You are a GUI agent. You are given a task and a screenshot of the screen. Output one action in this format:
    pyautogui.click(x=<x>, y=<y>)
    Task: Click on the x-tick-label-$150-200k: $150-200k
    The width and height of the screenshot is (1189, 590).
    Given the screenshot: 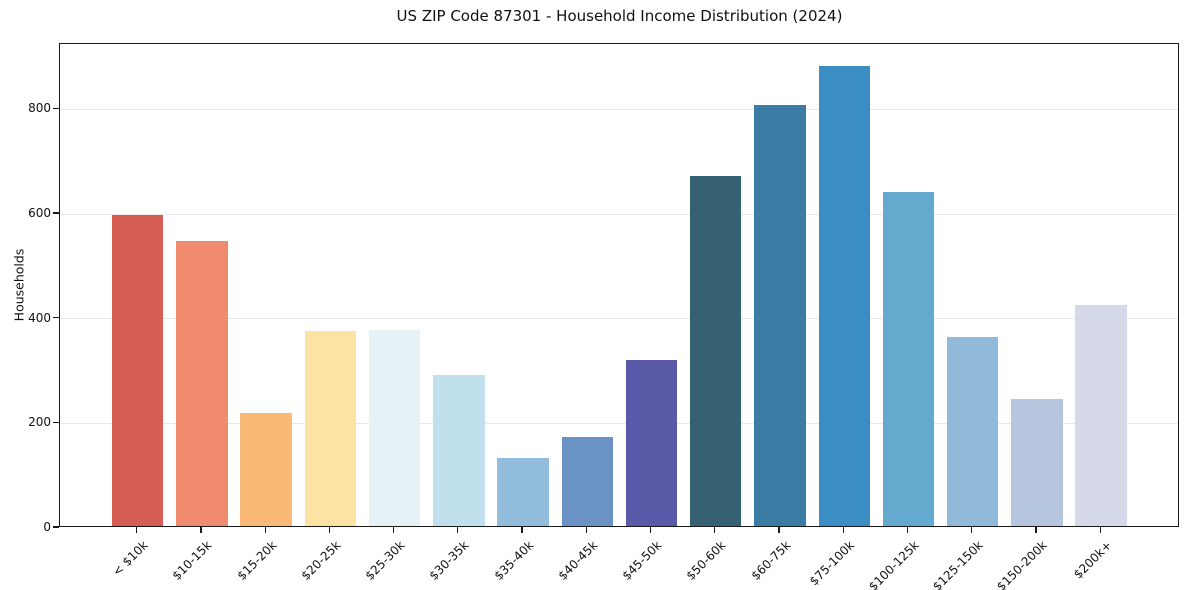 What is the action you would take?
    pyautogui.click(x=1022, y=564)
    